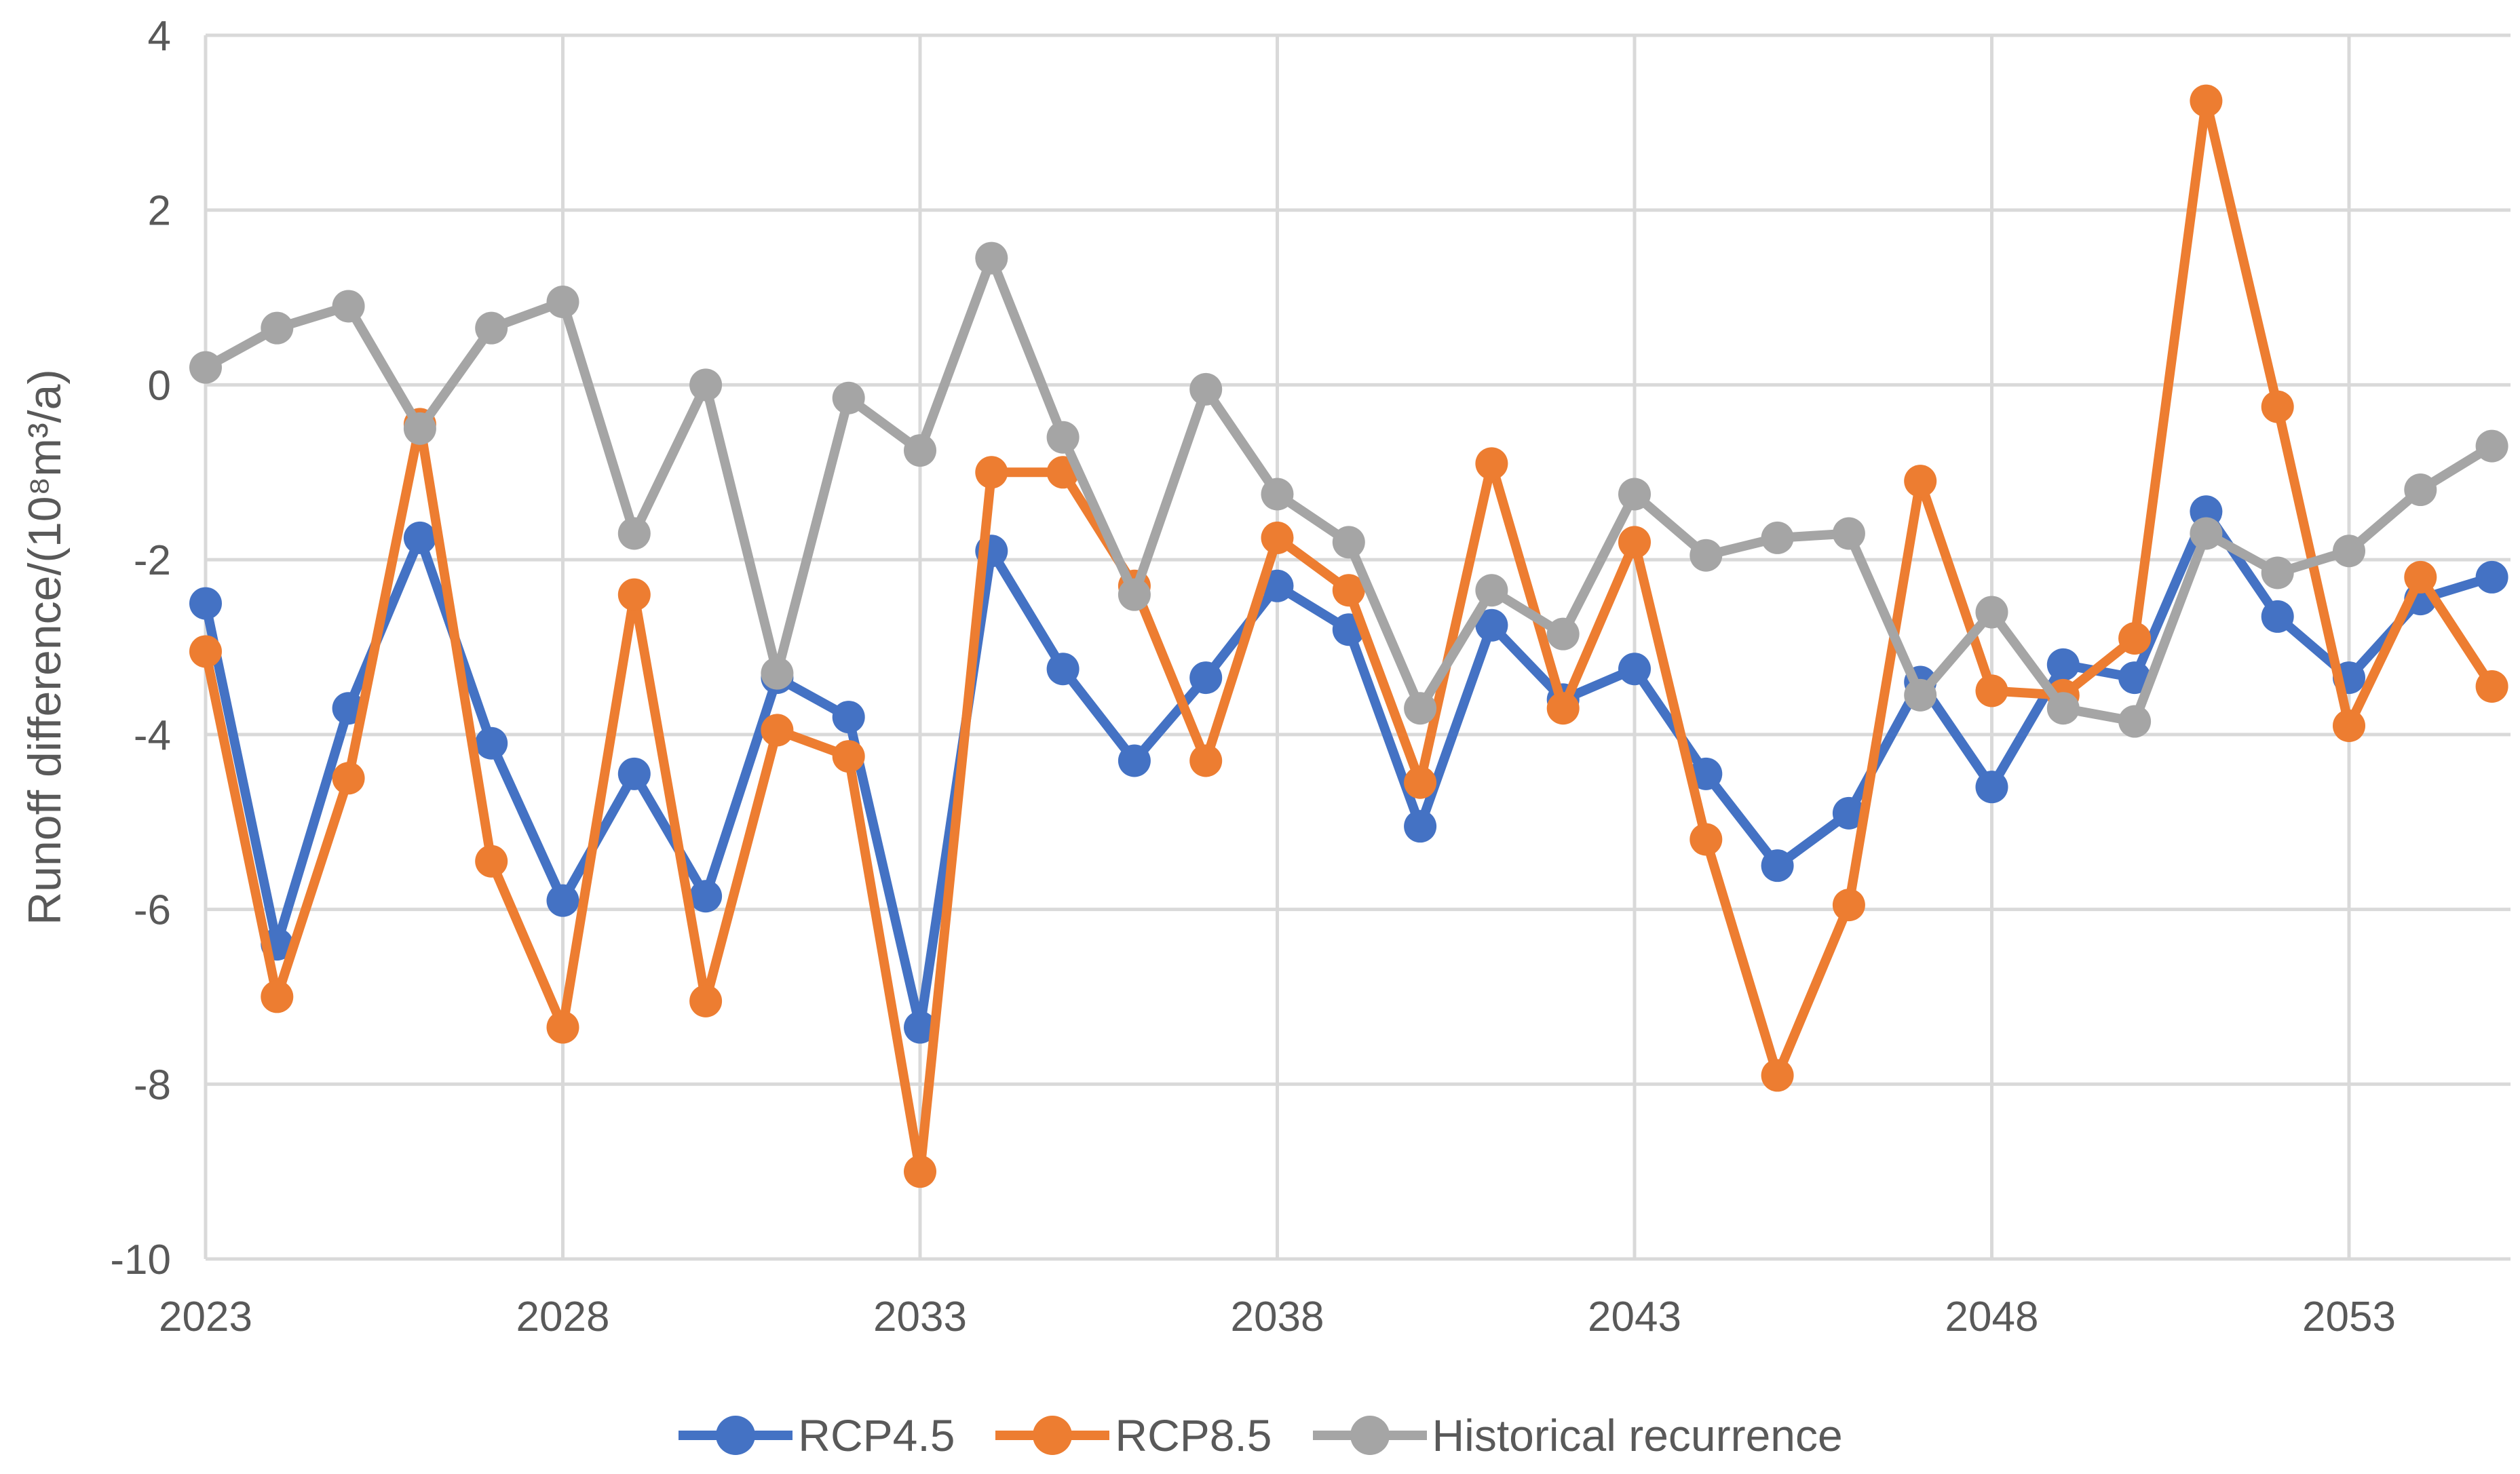 The height and width of the screenshot is (1474, 2520). I want to click on chart-legend: RCP4.5 RCP8.5 Historical recurrence, so click(1260, 1435).